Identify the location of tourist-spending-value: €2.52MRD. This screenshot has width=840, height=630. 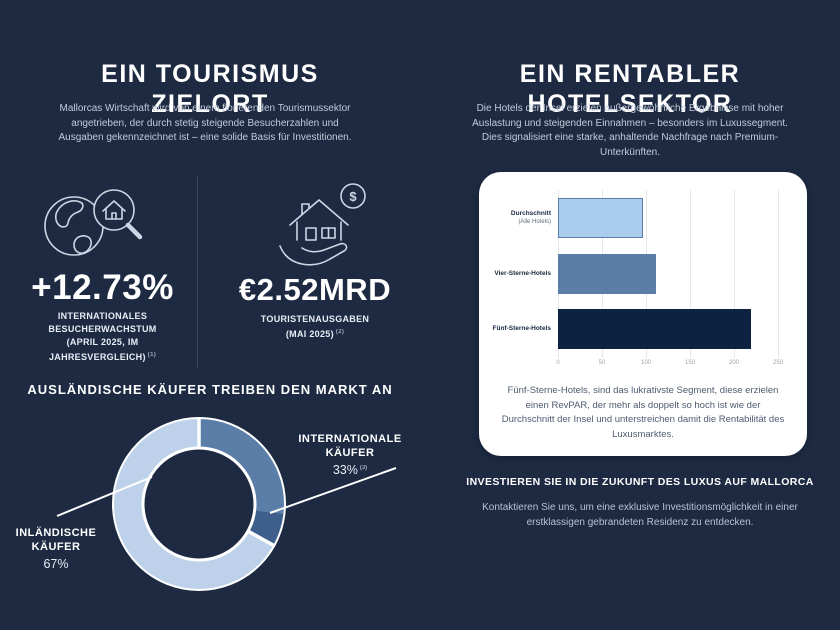
(315, 289).